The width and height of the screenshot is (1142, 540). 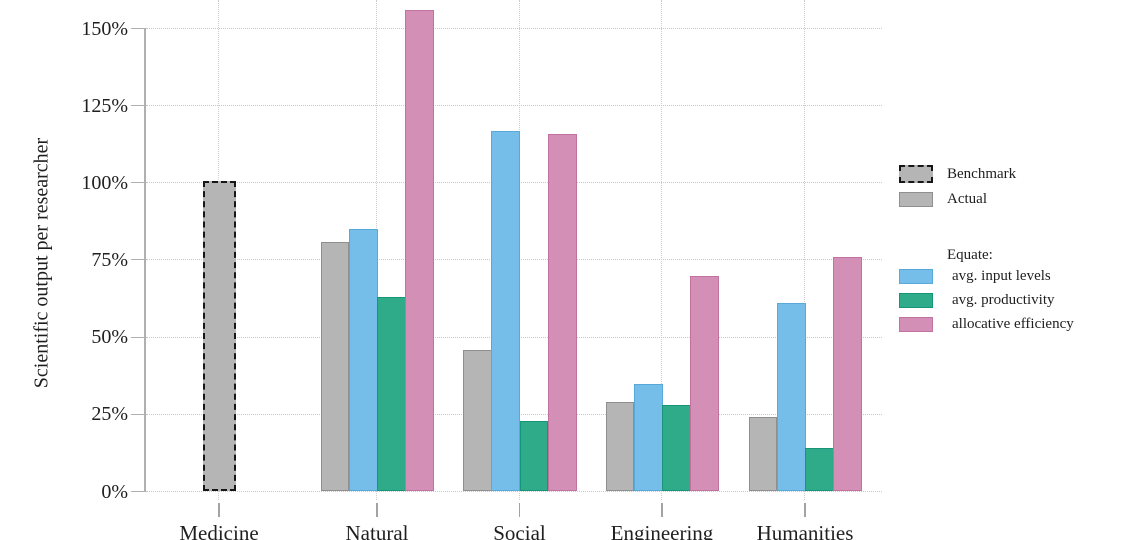 I want to click on bar-humanities-allocative-efficiency, so click(x=847, y=374).